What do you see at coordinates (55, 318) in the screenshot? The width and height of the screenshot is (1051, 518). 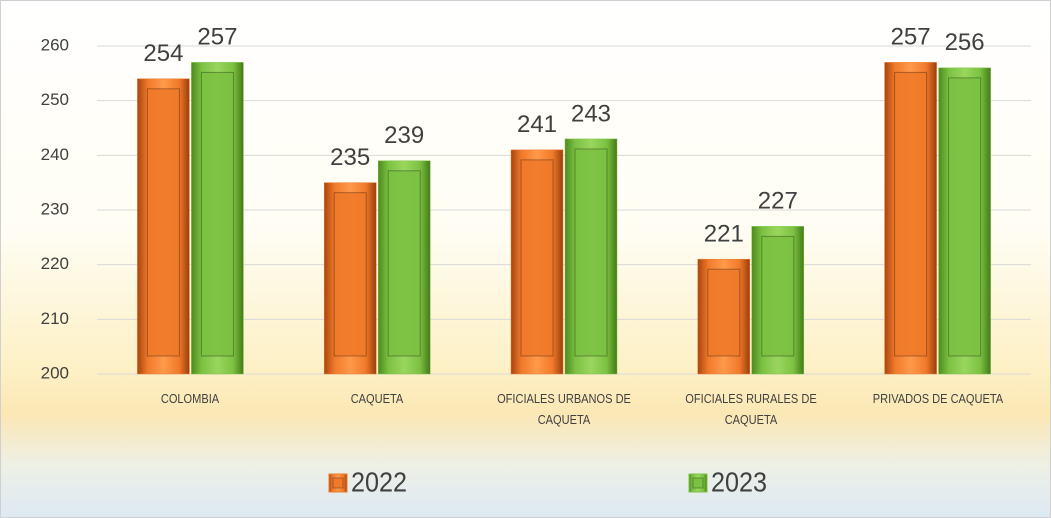 I see `y-tick-label: 210` at bounding box center [55, 318].